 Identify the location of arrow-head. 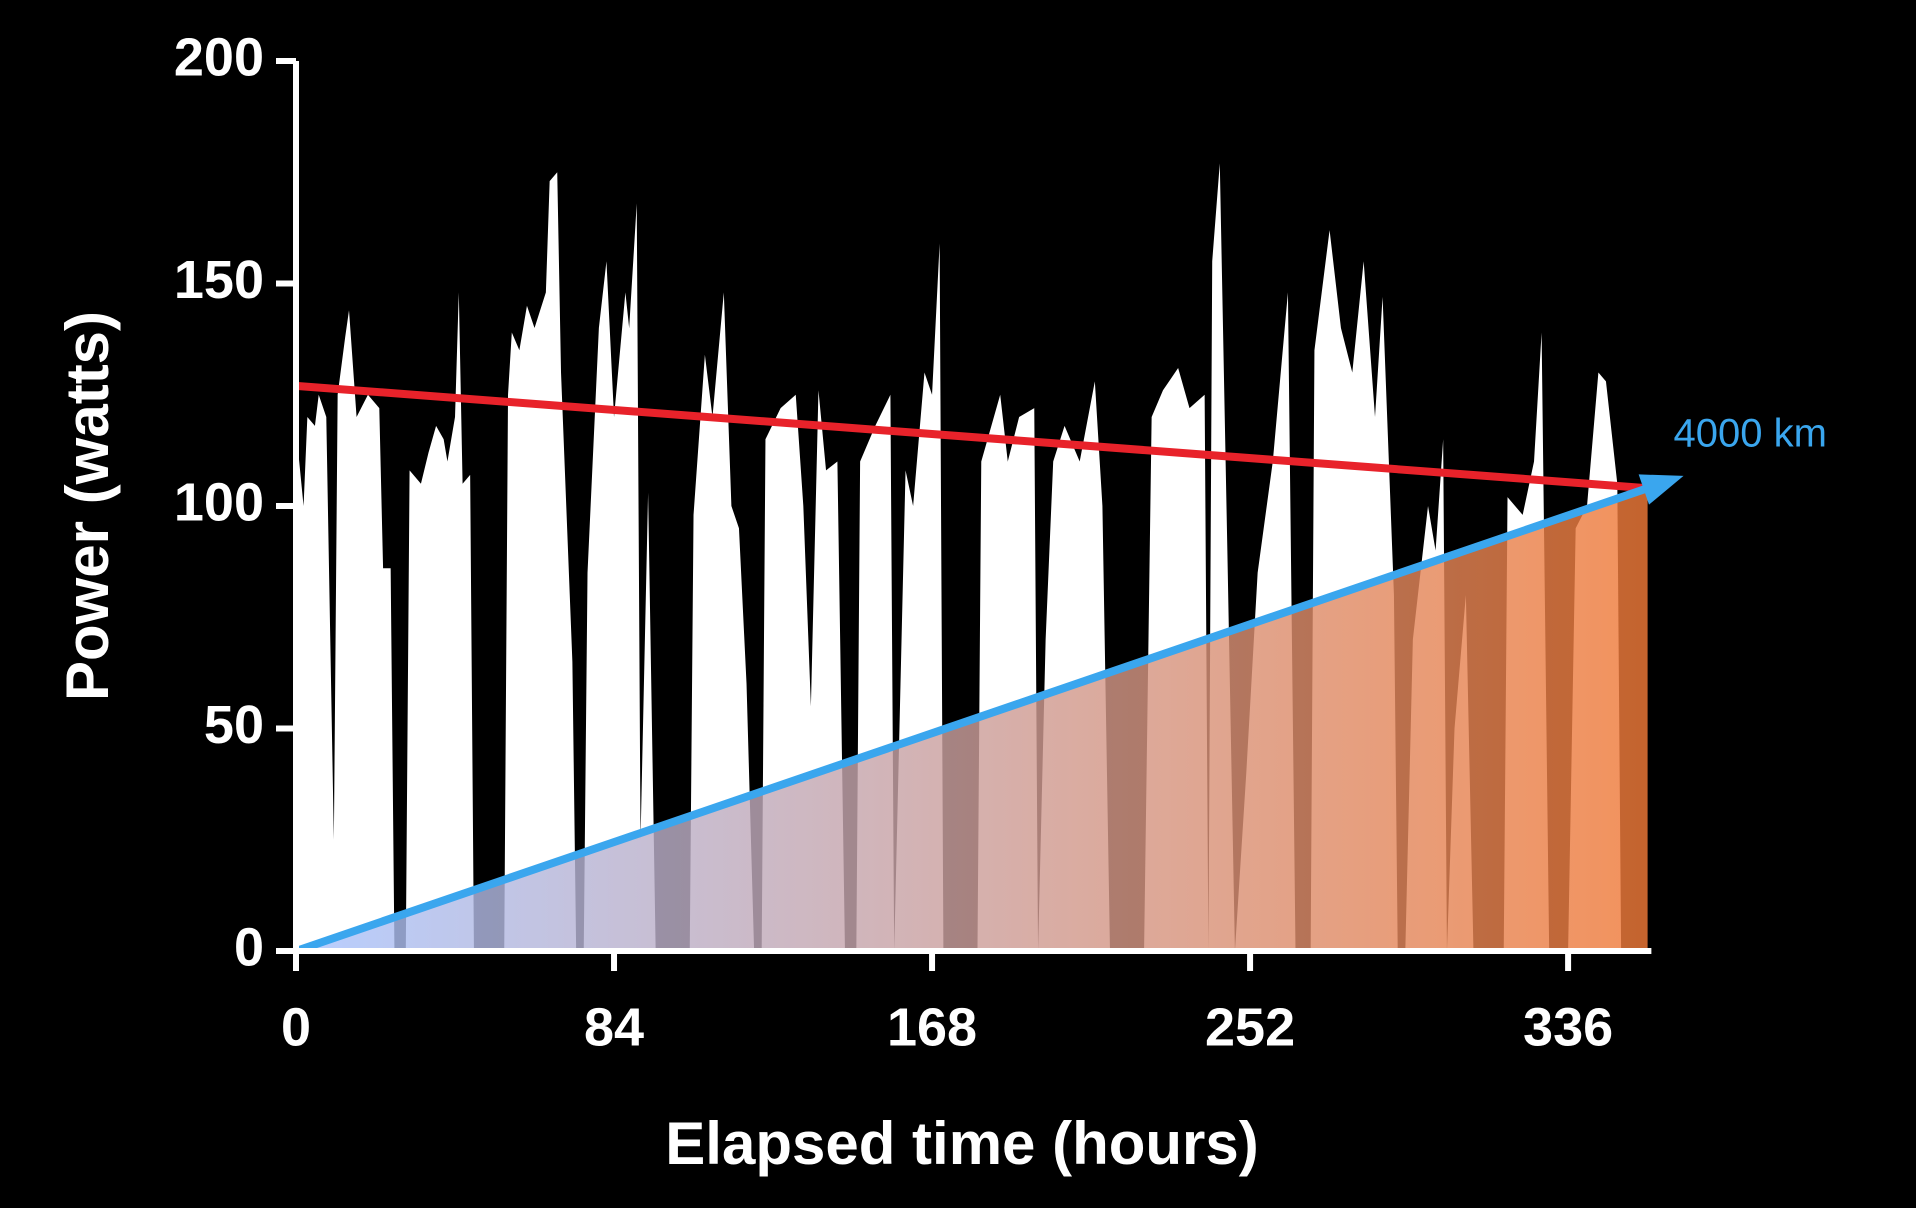
(1661, 489).